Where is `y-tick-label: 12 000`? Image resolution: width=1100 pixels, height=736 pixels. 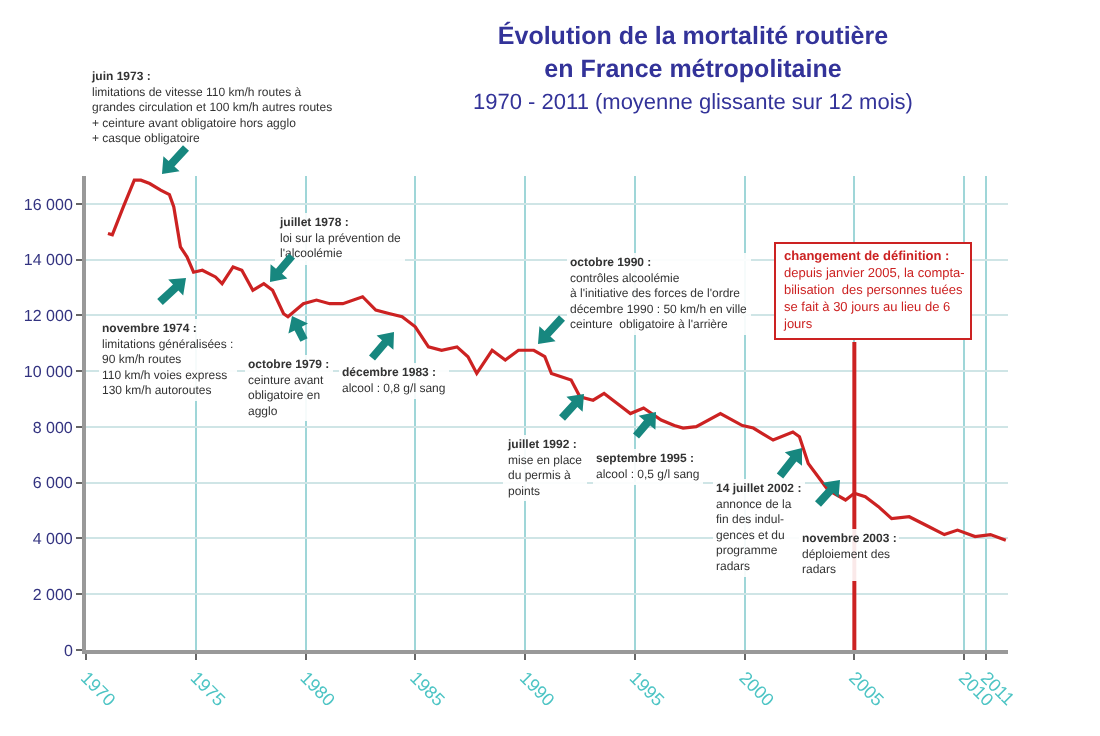
y-tick-label: 12 000 is located at coordinates (48, 316).